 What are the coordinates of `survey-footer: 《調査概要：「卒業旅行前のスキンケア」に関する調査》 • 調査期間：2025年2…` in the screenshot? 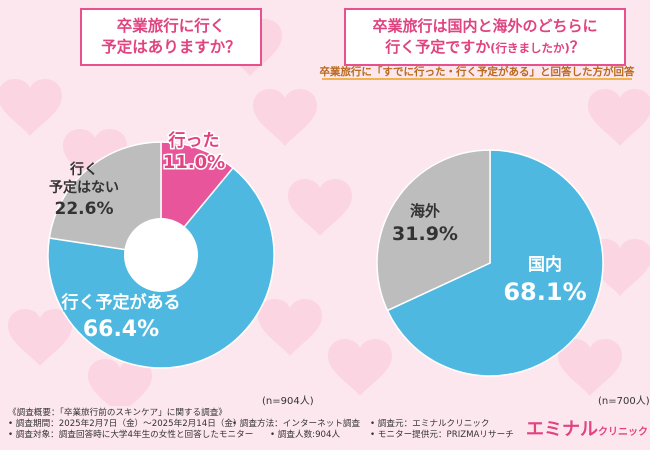 It's located at (325, 428).